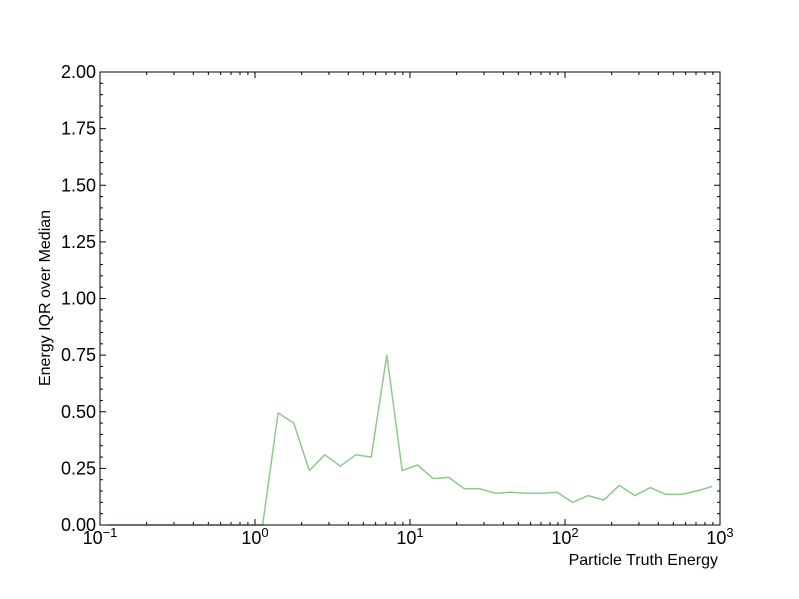  I want to click on x-tick-label: 10¹, so click(409, 536).